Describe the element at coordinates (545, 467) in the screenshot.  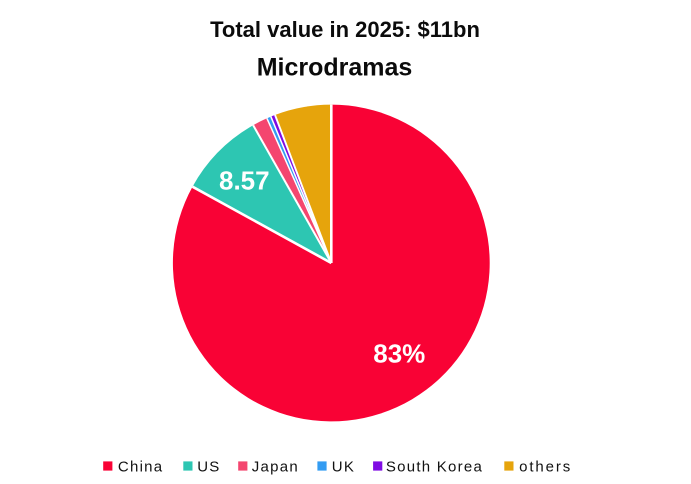
I see `svg-text: others` at that location.